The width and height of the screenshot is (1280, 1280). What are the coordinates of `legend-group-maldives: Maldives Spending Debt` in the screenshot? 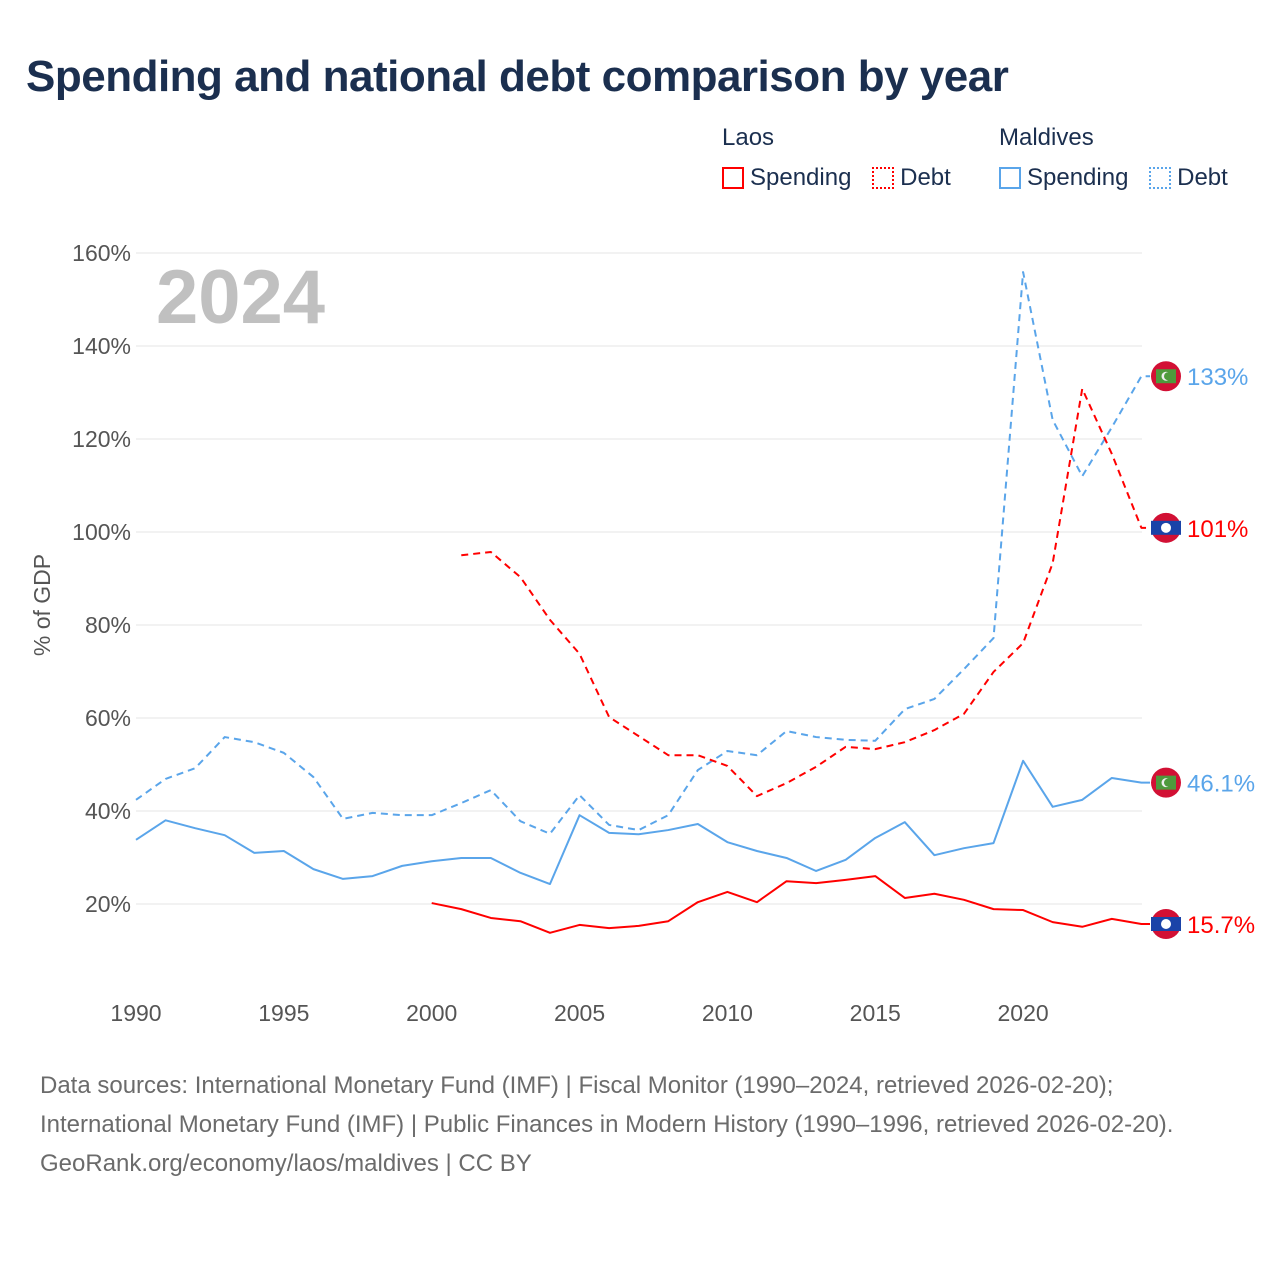 It's located at (1120, 160).